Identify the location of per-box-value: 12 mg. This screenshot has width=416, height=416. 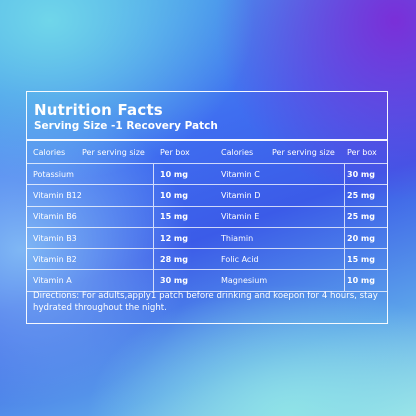
(174, 238).